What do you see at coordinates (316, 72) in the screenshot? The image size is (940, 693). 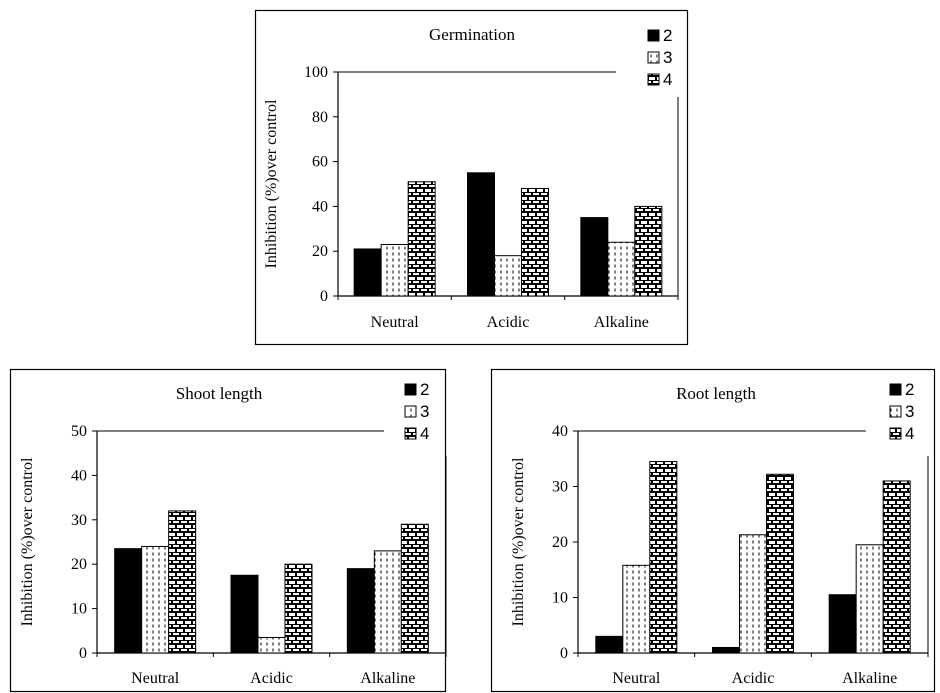 I see `y-tick-label: 100` at bounding box center [316, 72].